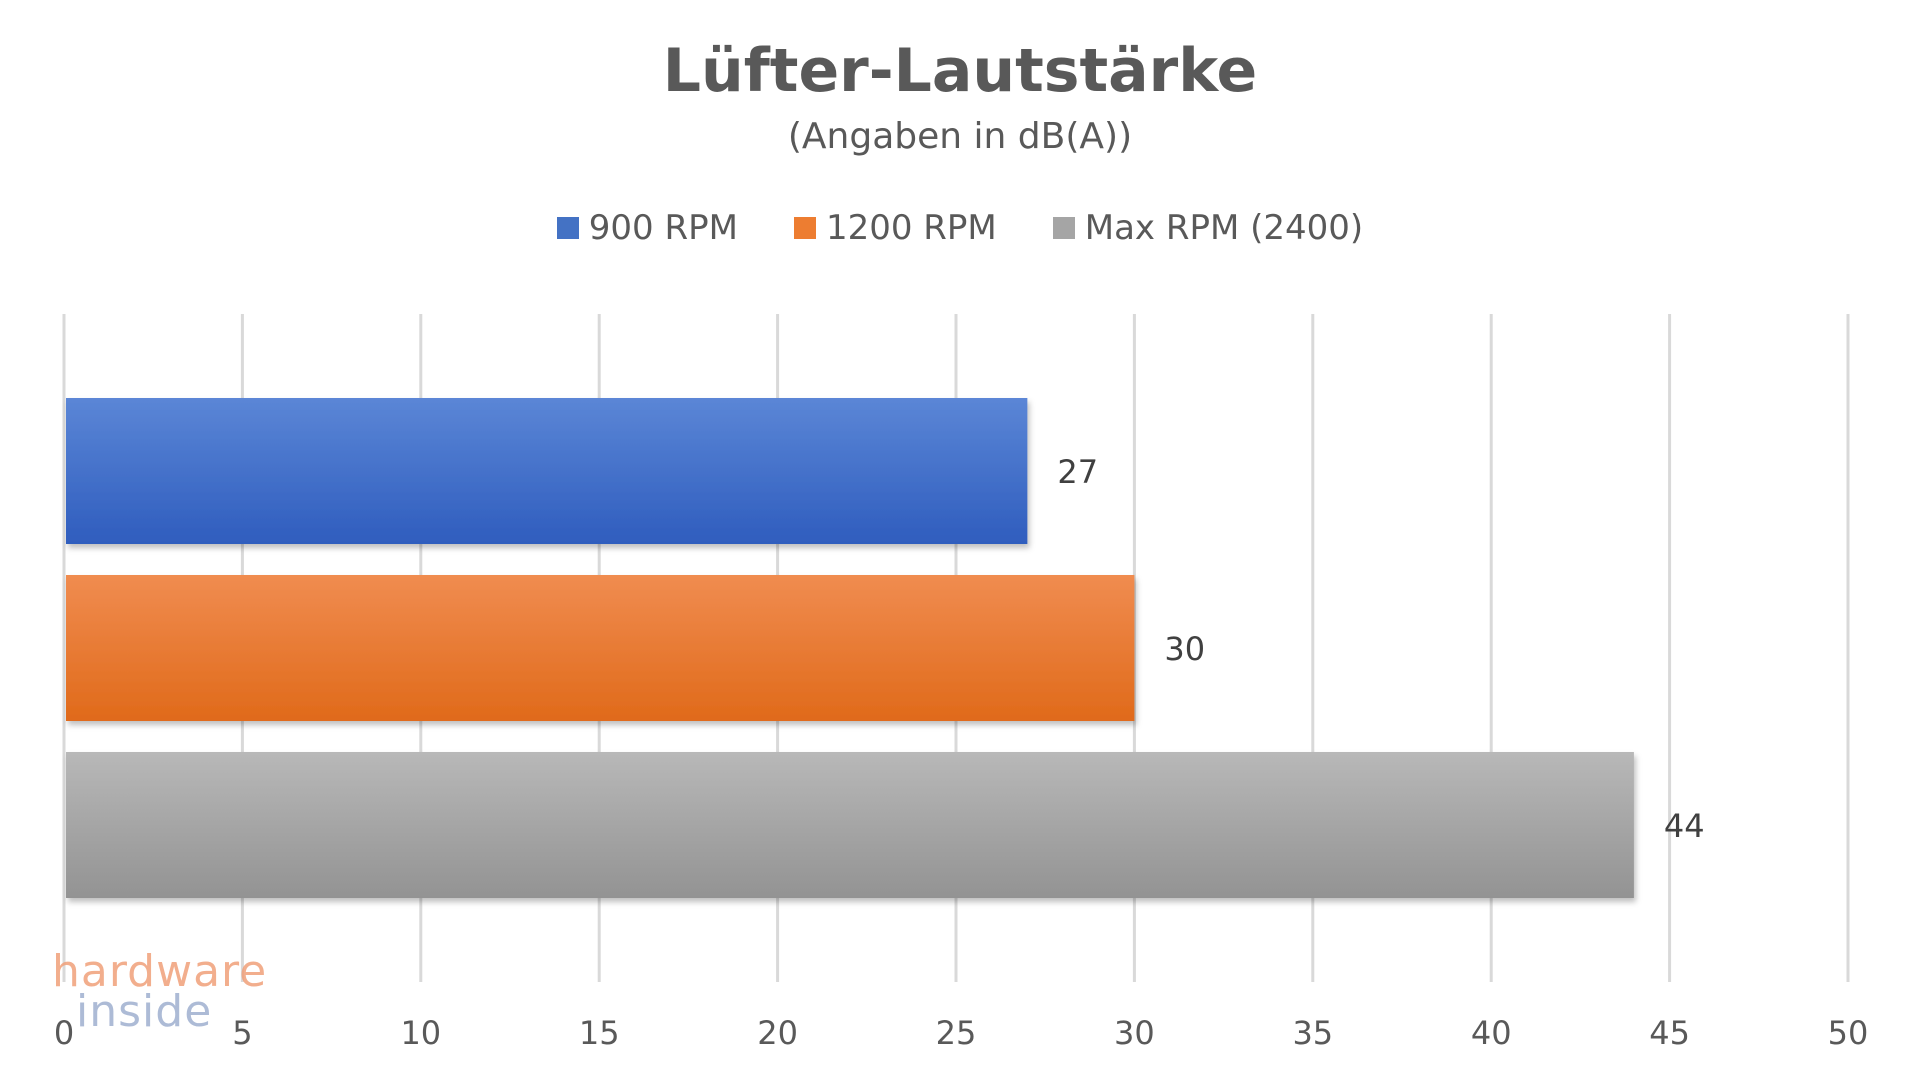 This screenshot has height=1080, width=1920. I want to click on x-tick-label-40: 40, so click(1491, 1033).